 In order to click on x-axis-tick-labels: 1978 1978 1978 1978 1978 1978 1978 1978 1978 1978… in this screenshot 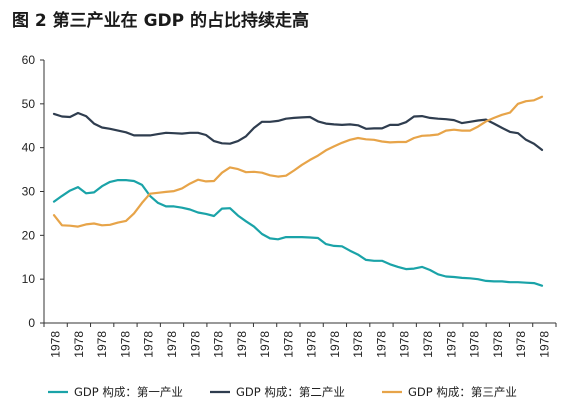, I will do `click(300, 344)`.